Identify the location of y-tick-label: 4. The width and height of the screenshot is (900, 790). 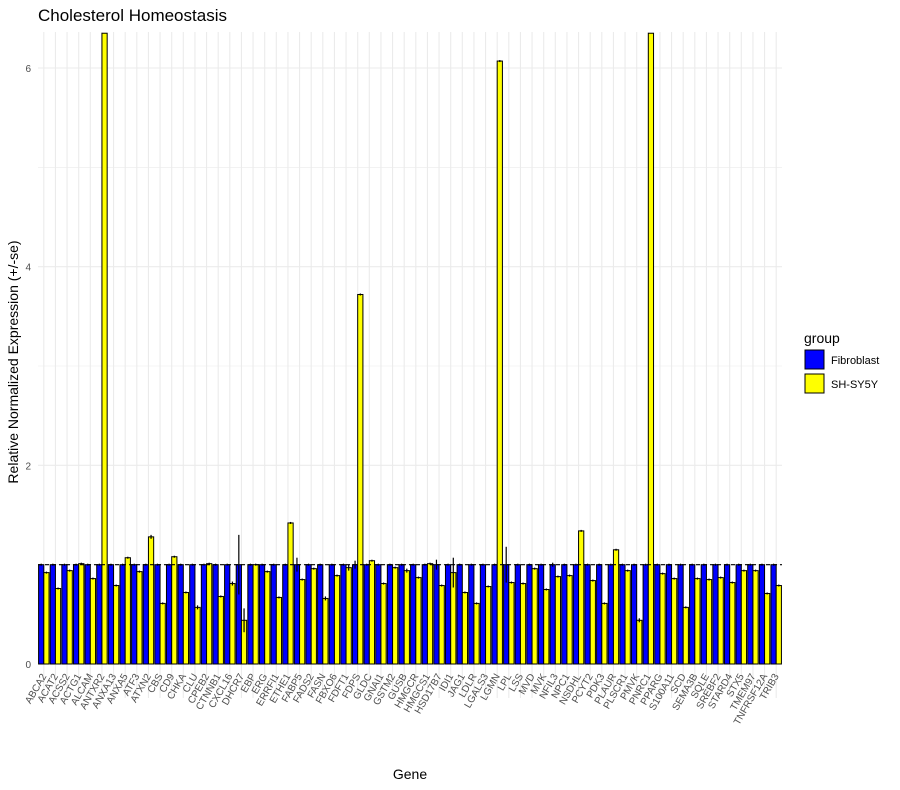
(28, 268).